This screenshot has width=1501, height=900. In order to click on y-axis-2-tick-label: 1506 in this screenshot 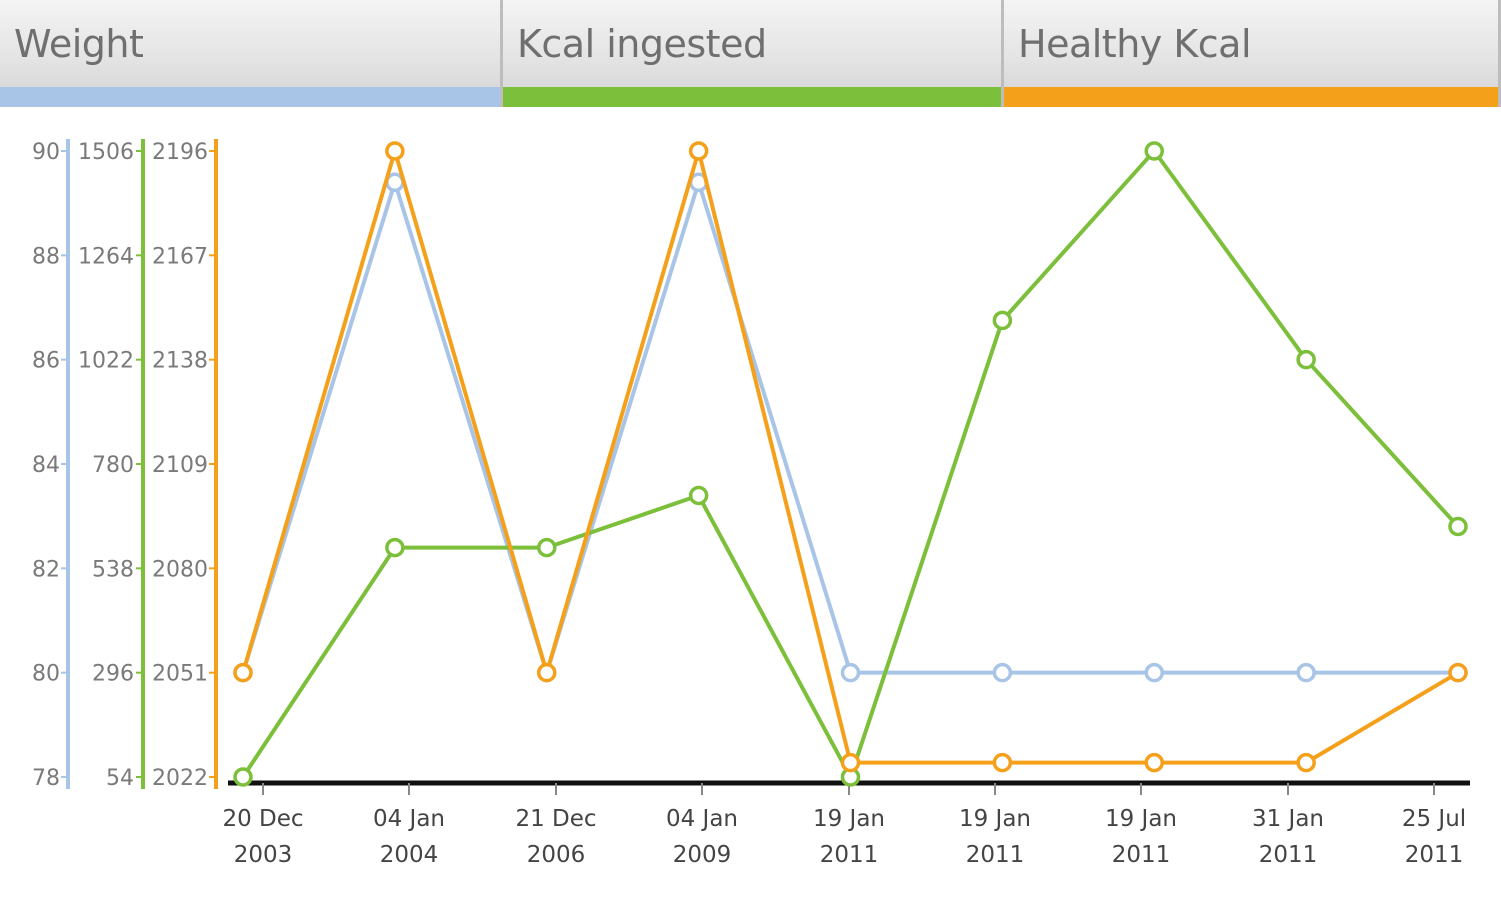, I will do `click(106, 152)`.